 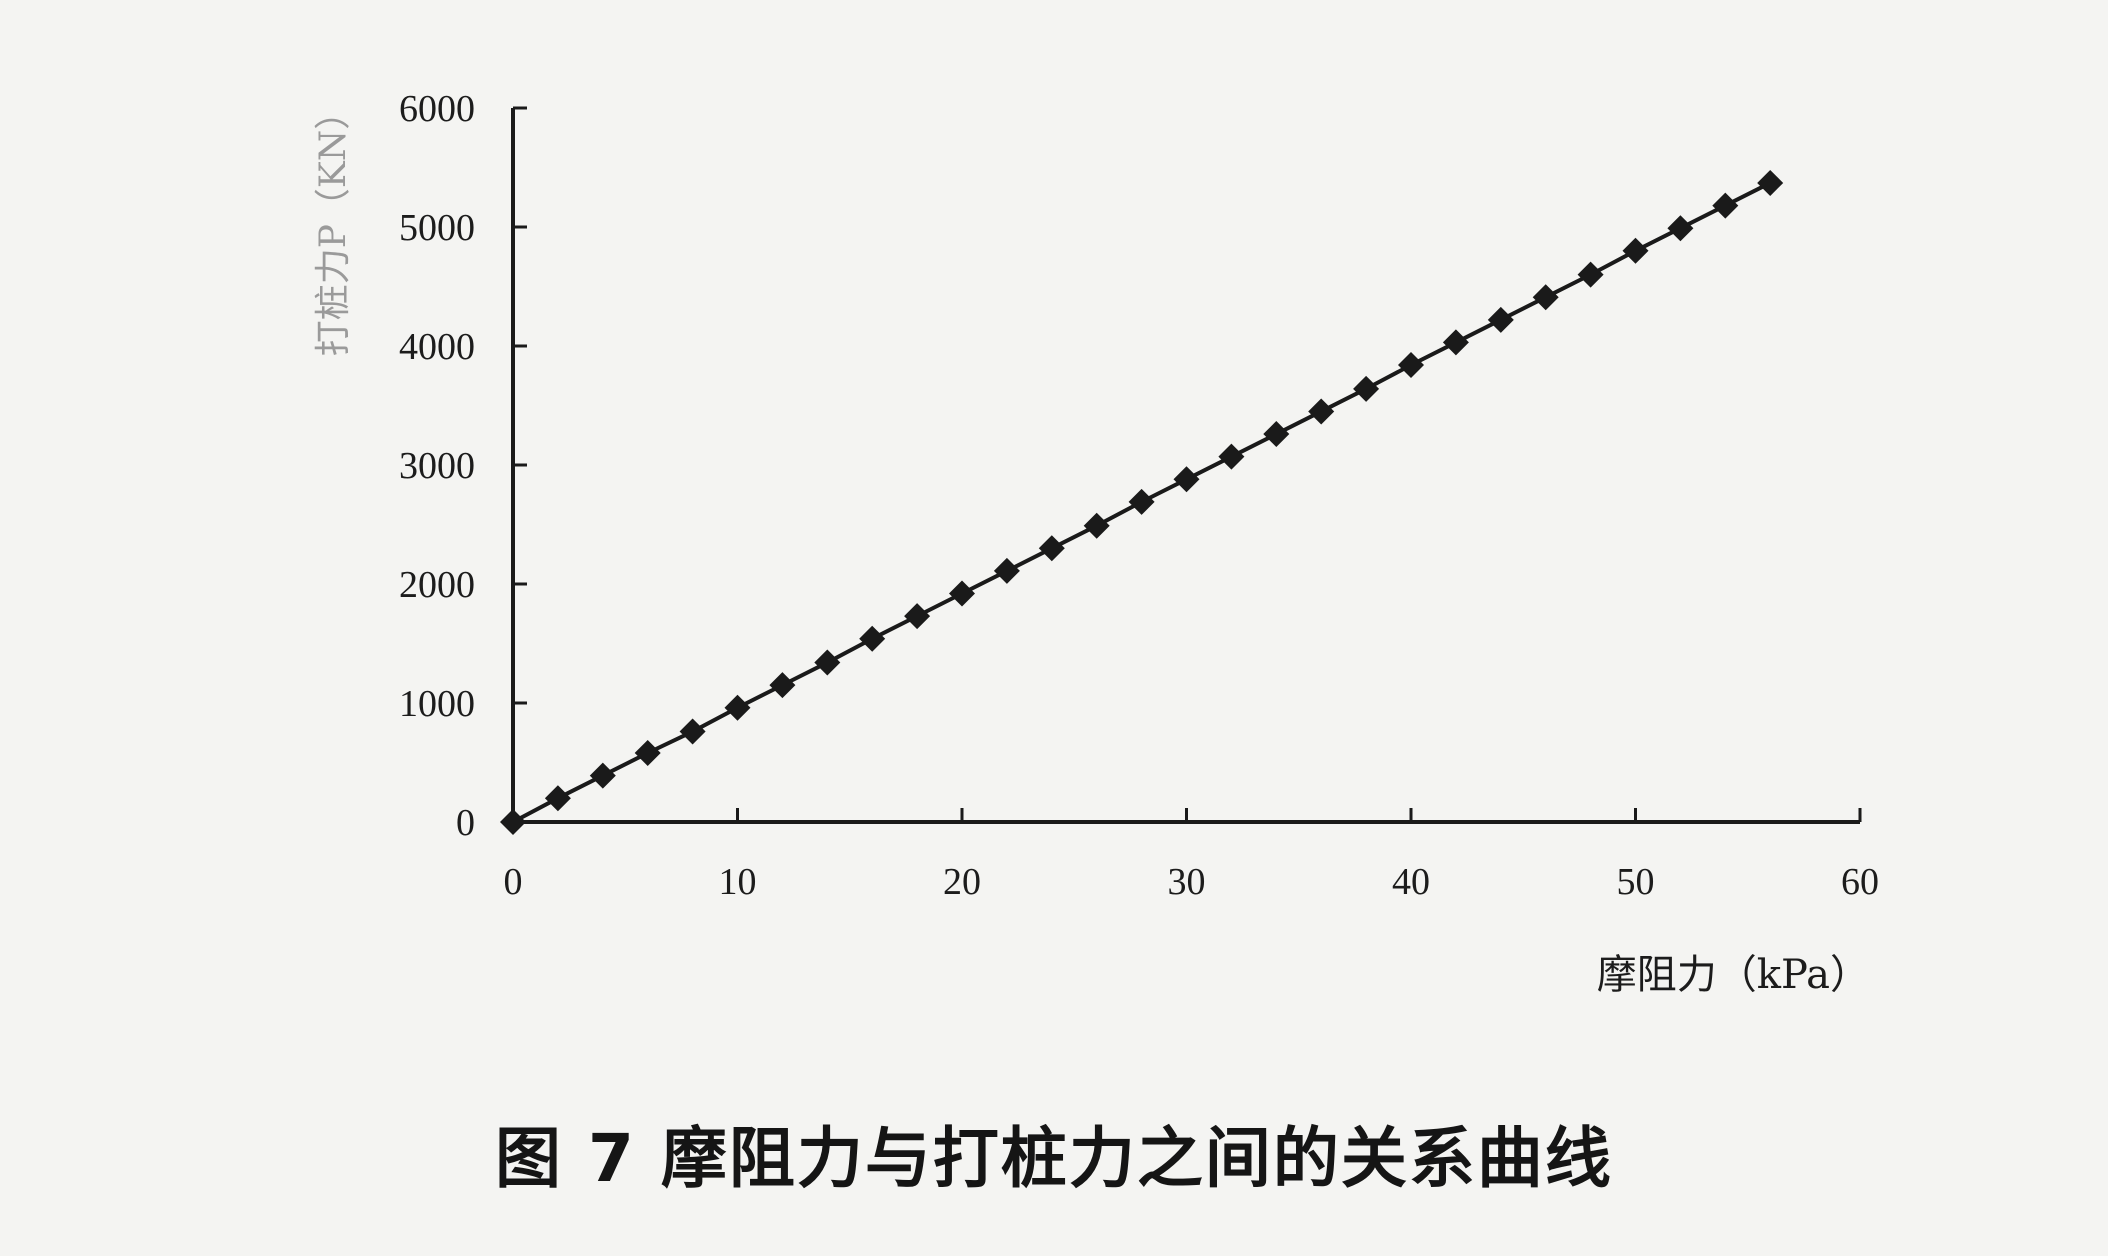 I want to click on x-tick-label: 20, so click(x=962, y=882).